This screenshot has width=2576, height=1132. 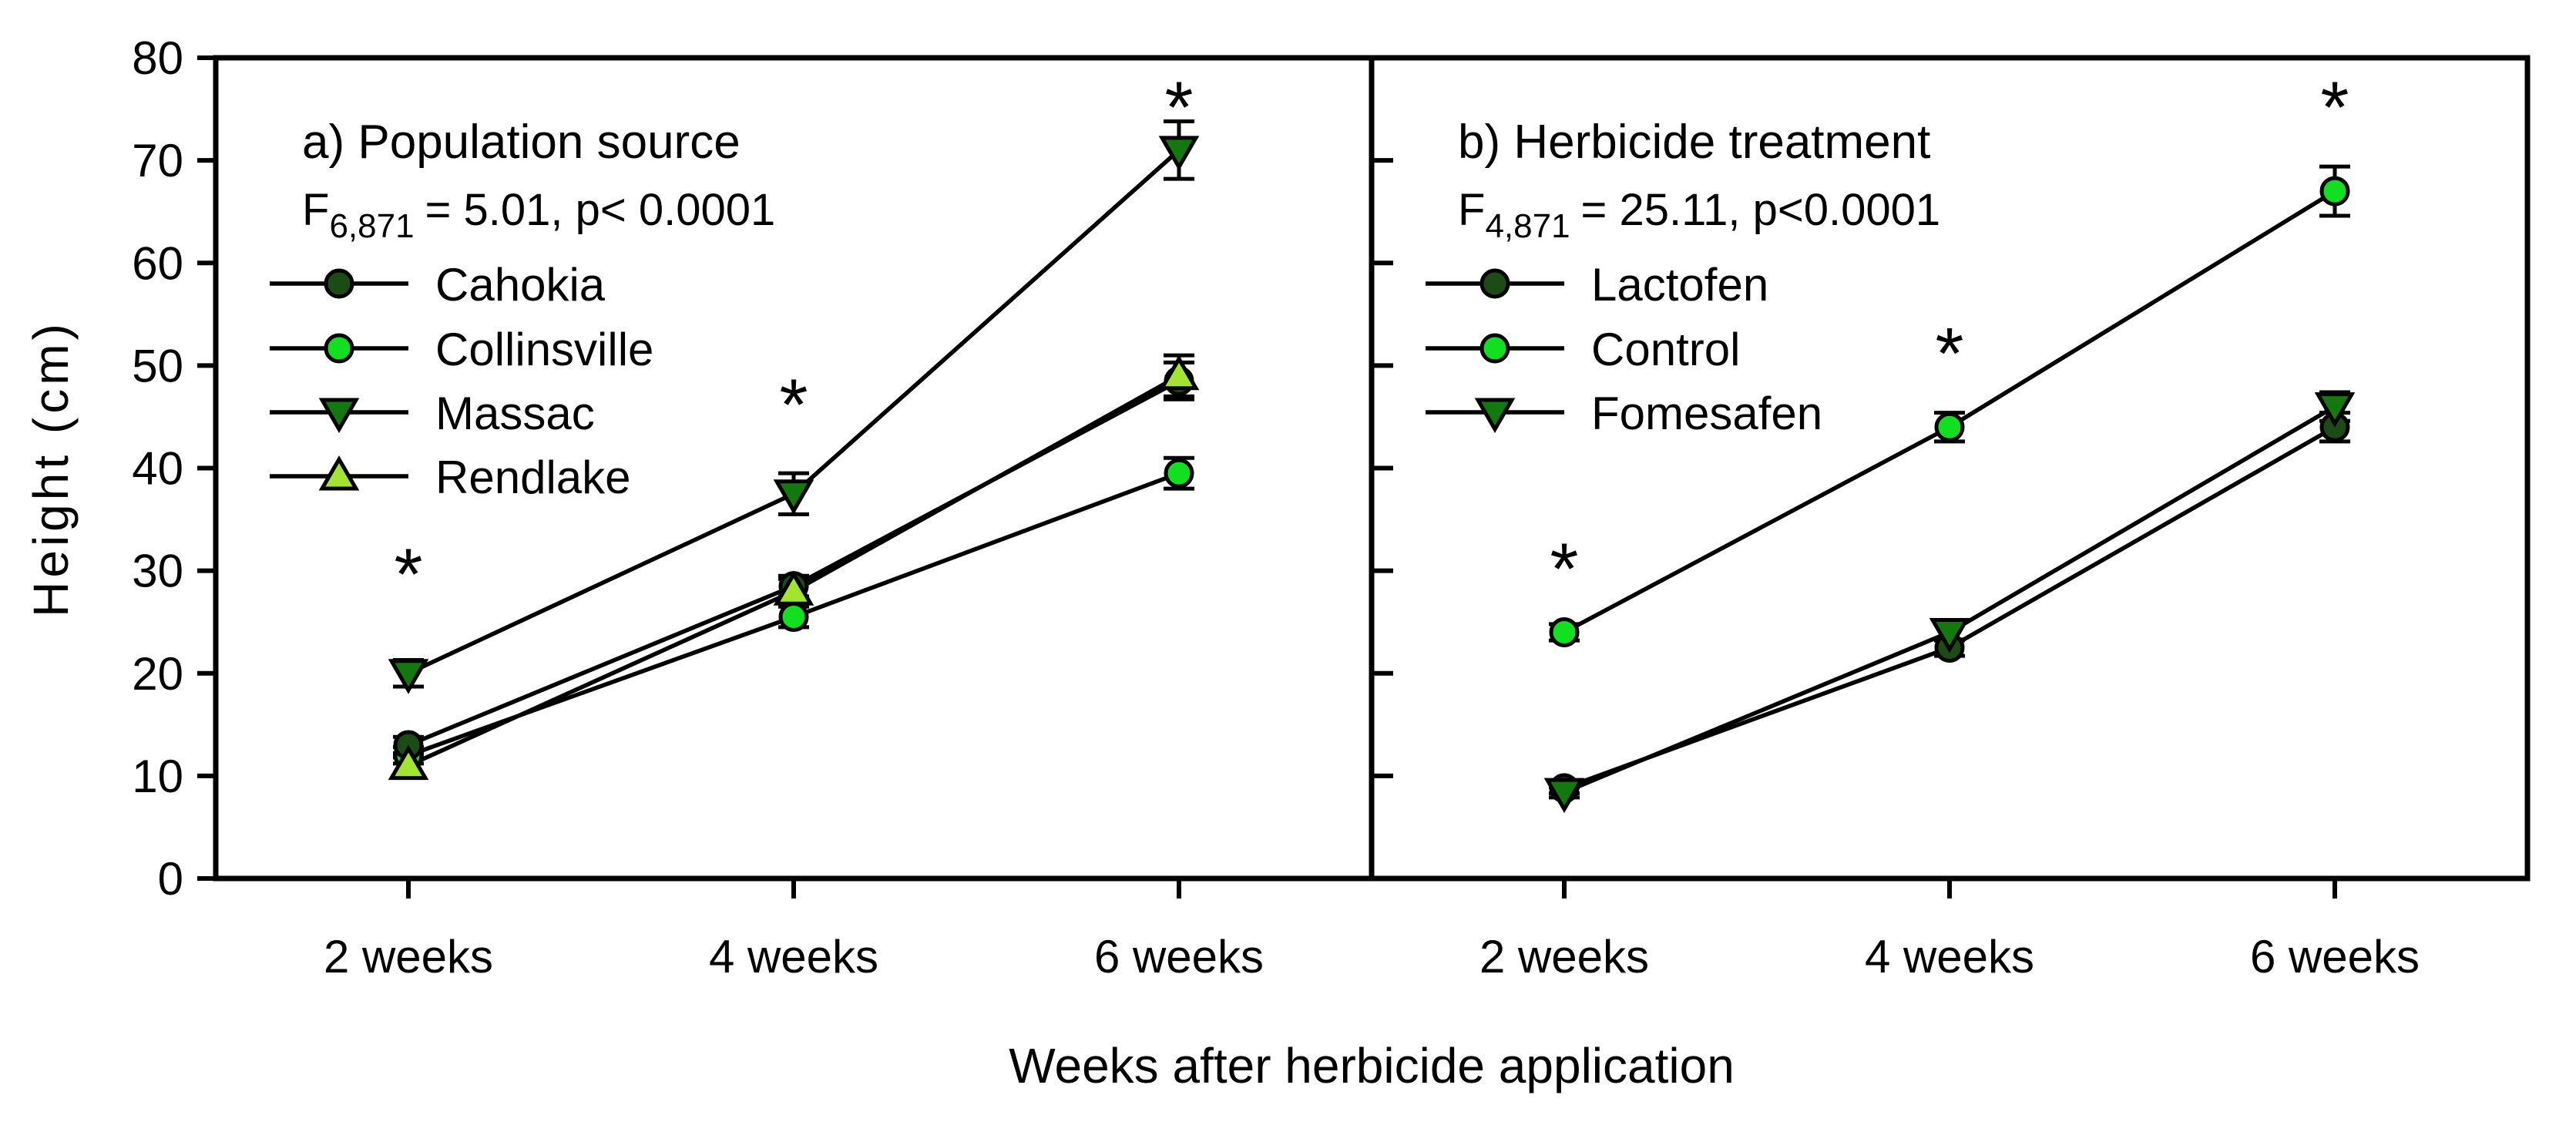 I want to click on panel-a-title: a) Population source, so click(x=521, y=142).